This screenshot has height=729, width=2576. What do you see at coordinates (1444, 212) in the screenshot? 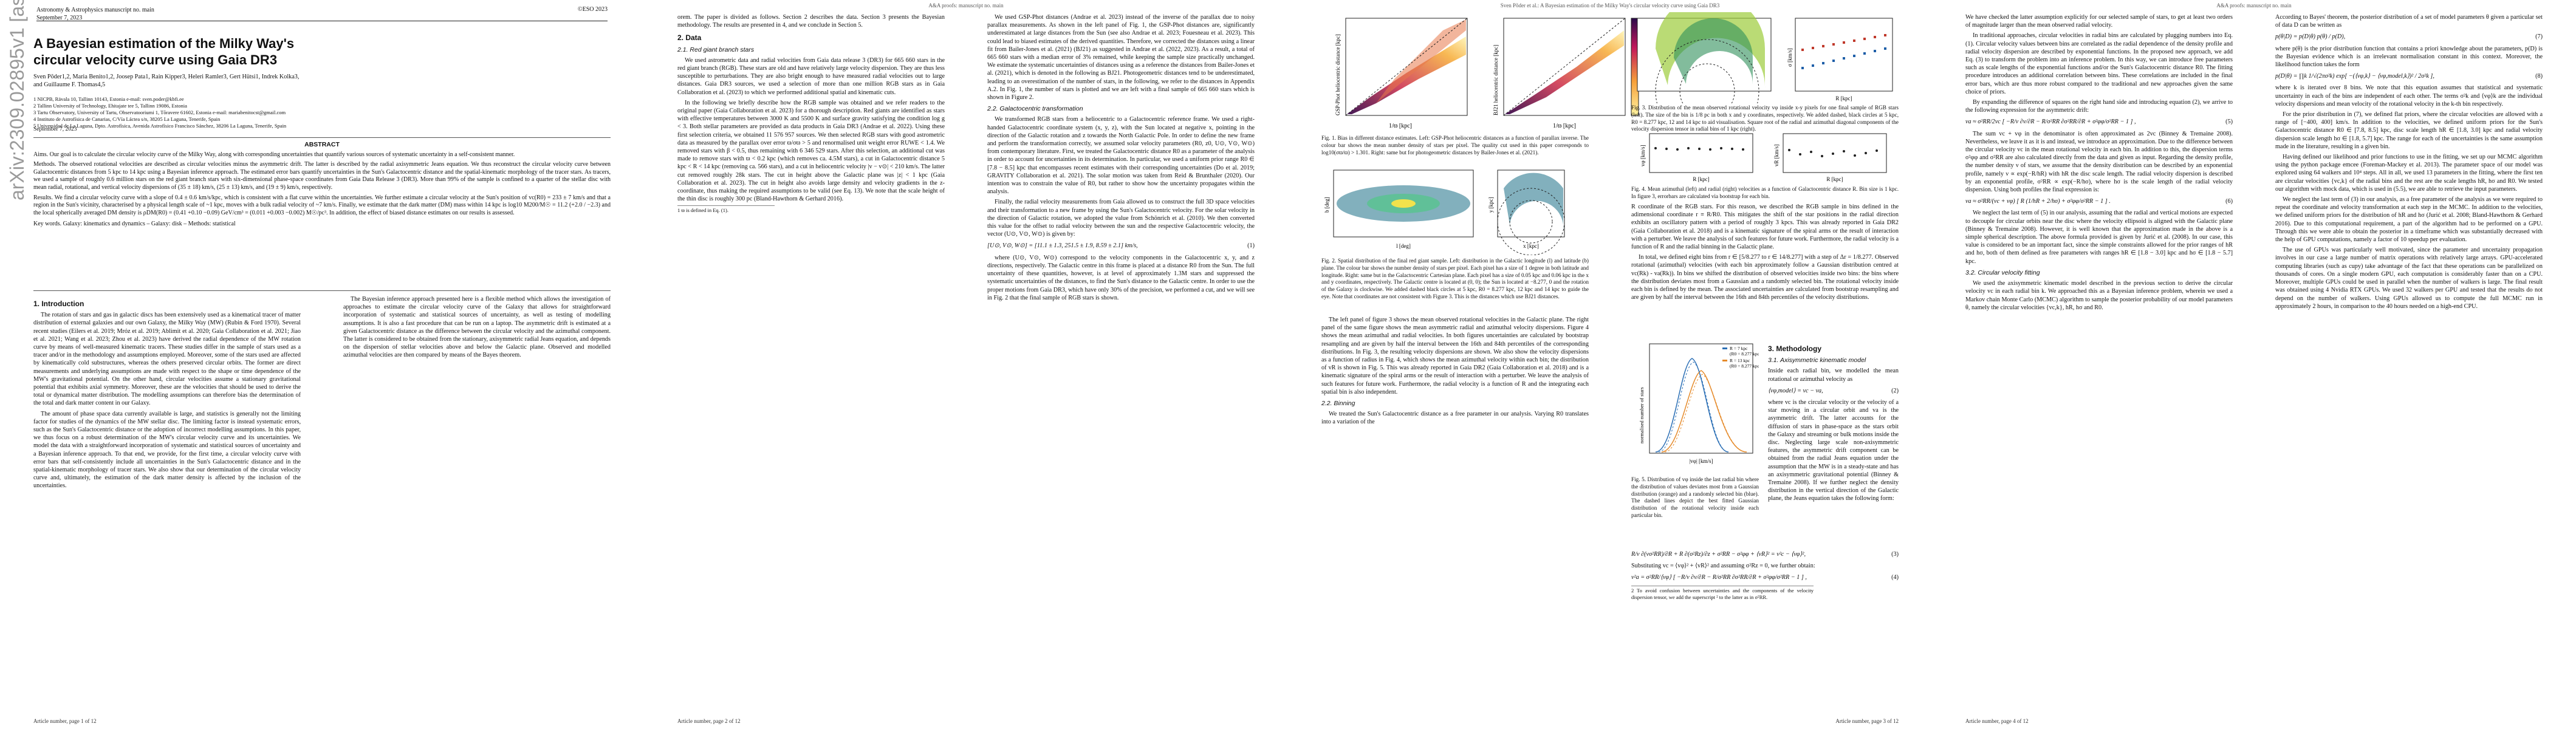
I see `figure-2-plots: l [deg] x [kpc] b [deg] y [kpc]` at bounding box center [1444, 212].